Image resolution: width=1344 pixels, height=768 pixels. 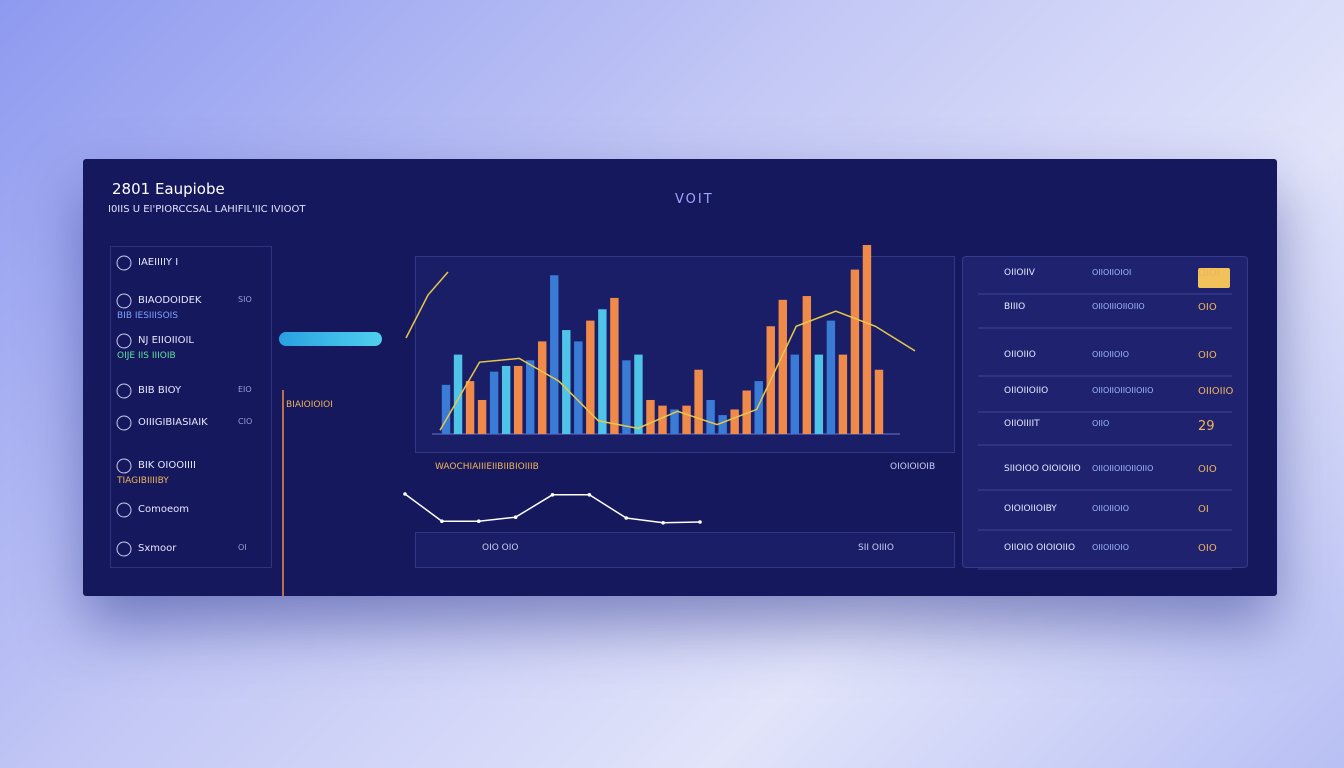 What do you see at coordinates (1015, 307) in the screenshot?
I see `row-label: BIIIO` at bounding box center [1015, 307].